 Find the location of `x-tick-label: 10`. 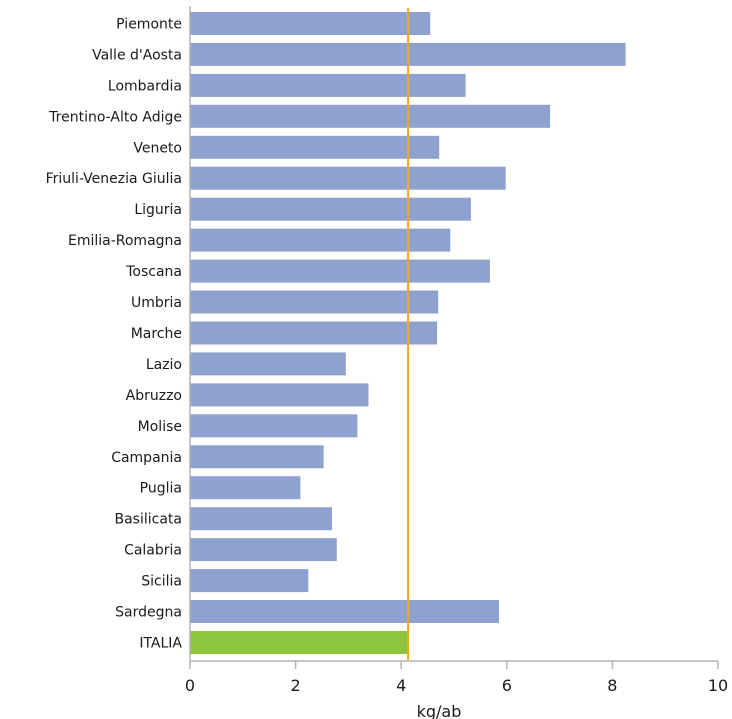

x-tick-label: 10 is located at coordinates (718, 685).